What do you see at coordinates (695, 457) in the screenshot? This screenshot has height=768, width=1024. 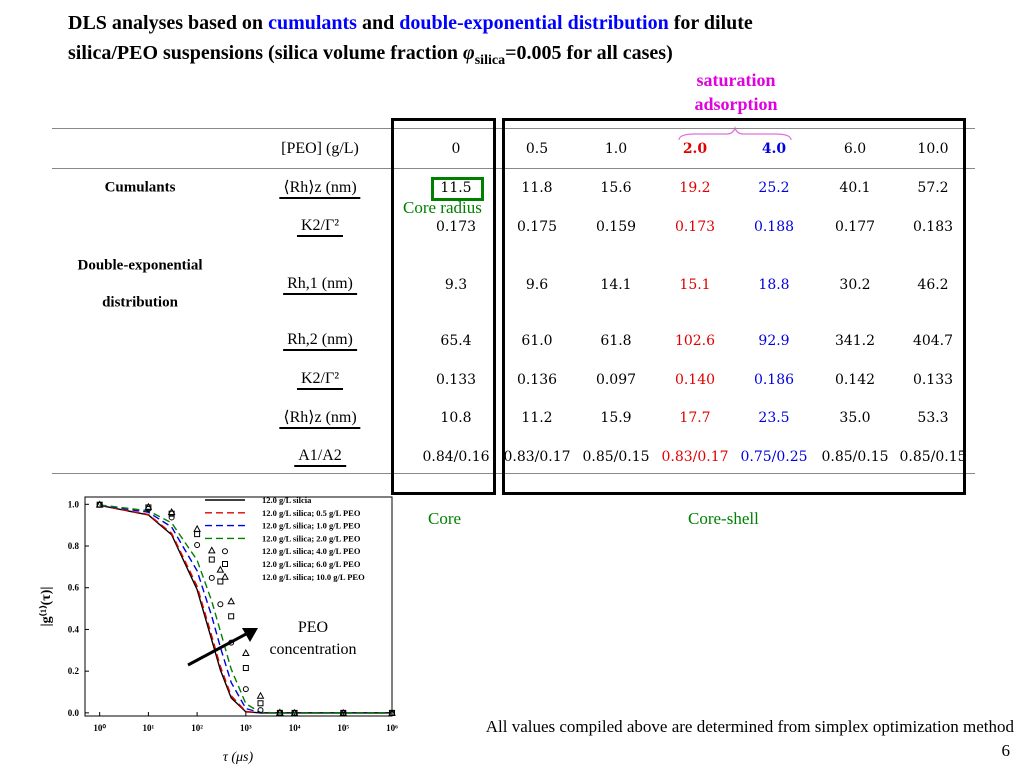 I see `cell: 0.83/0.17` at bounding box center [695, 457].